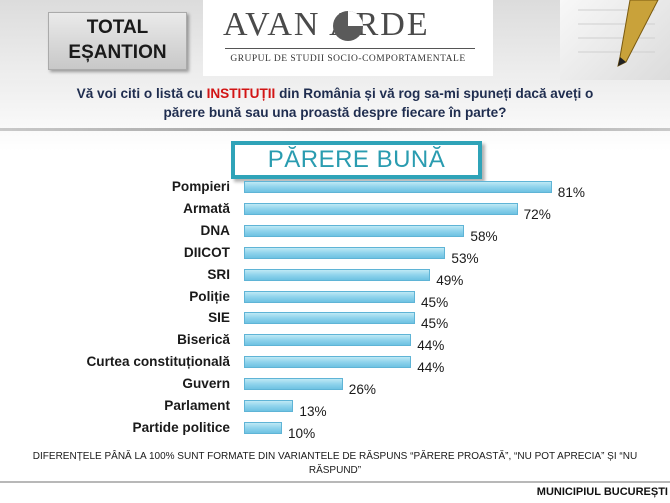 This screenshot has width=670, height=503. Describe the element at coordinates (215, 230) in the screenshot. I see `category-label: DNA` at that location.